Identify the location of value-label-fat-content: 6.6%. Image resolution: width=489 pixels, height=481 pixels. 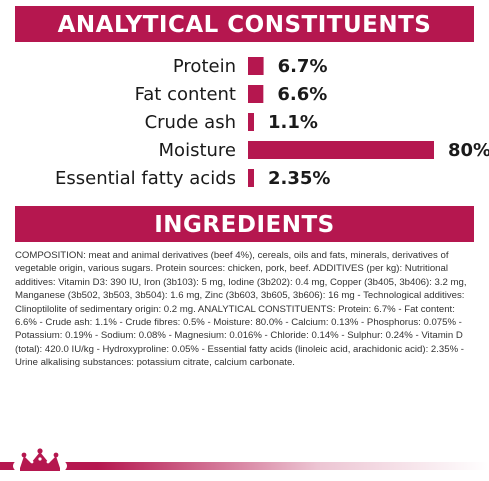
(302, 94).